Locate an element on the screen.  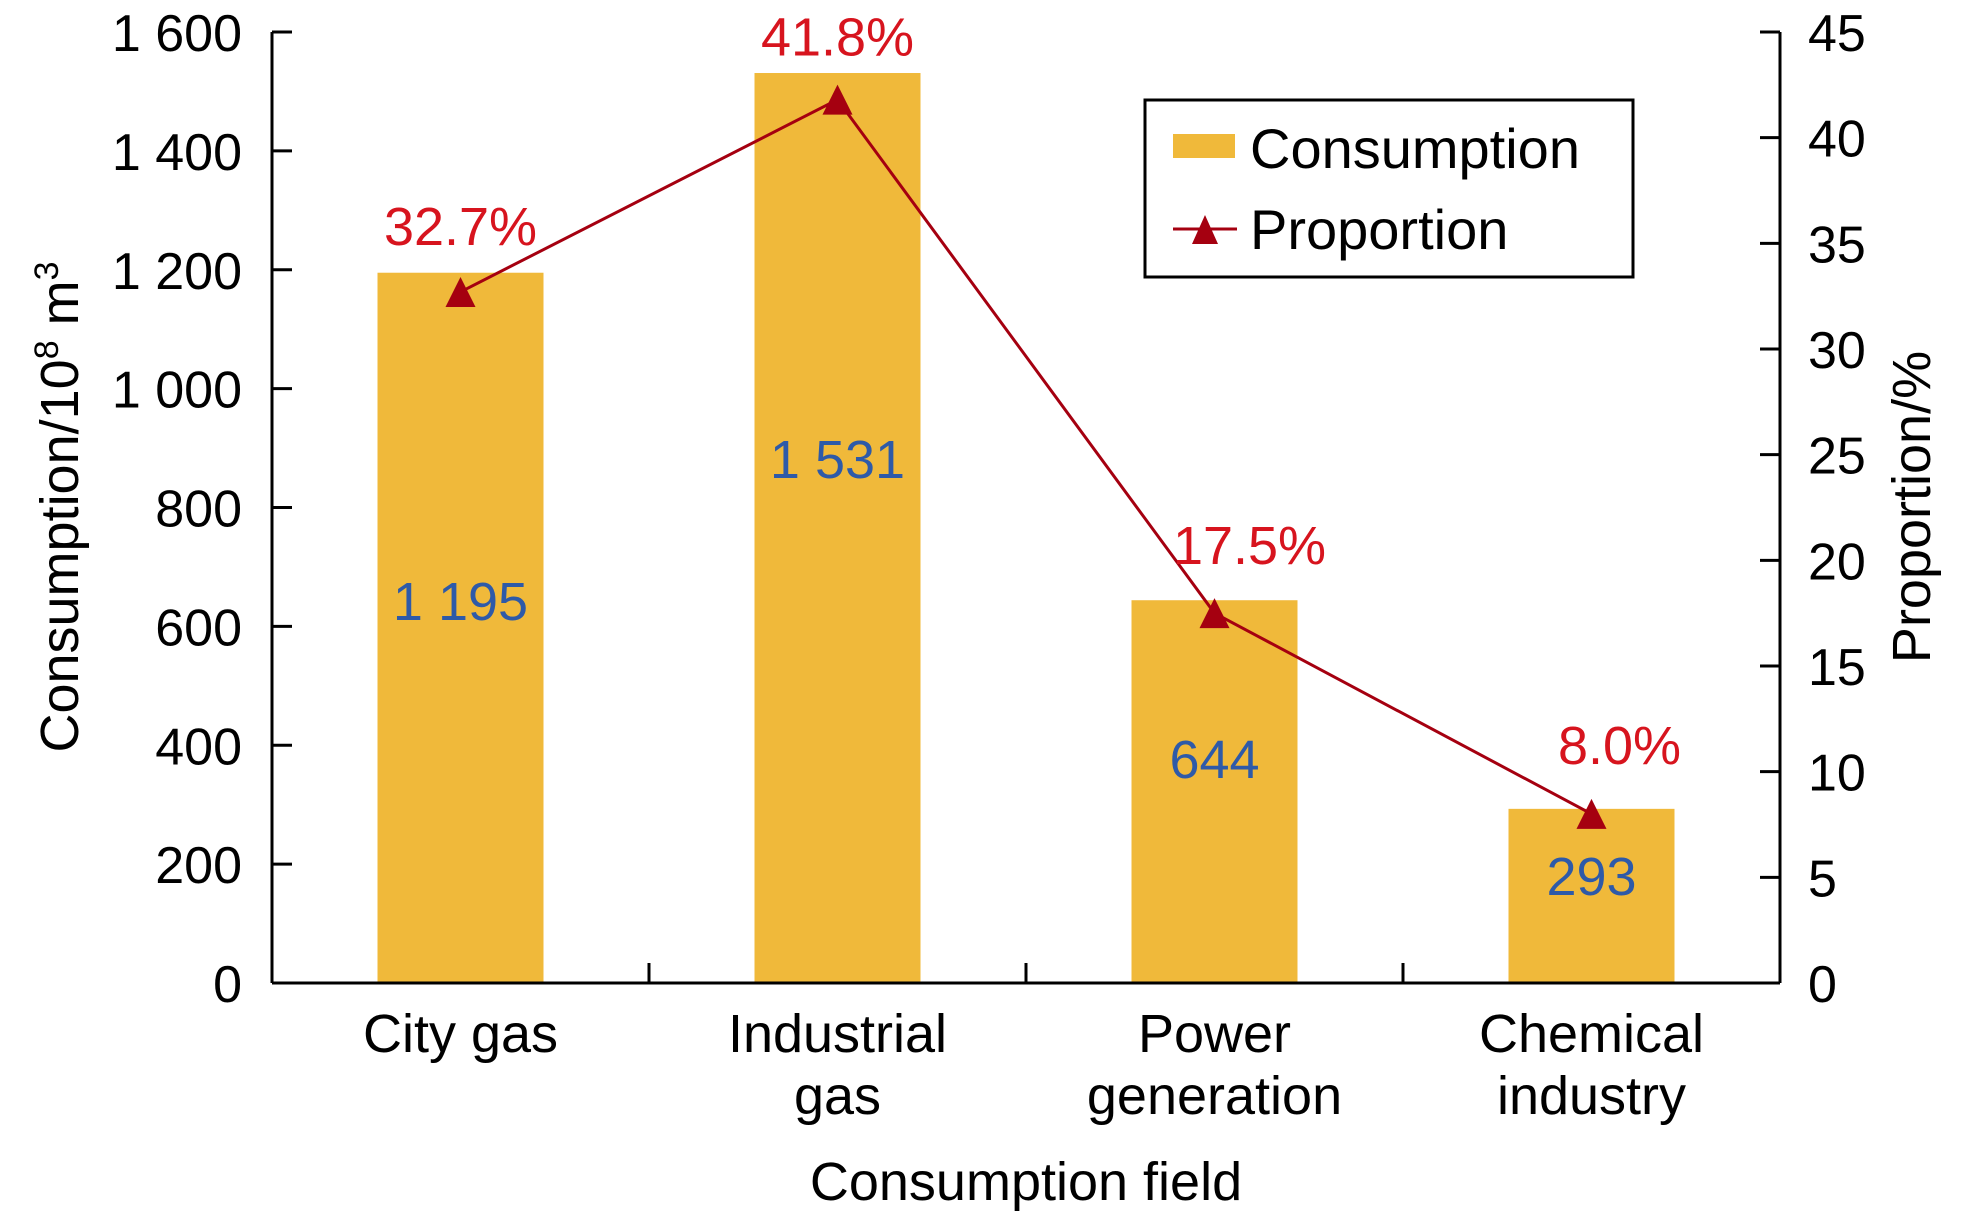
y-left-tick-label-3: 600 is located at coordinates (198, 628).